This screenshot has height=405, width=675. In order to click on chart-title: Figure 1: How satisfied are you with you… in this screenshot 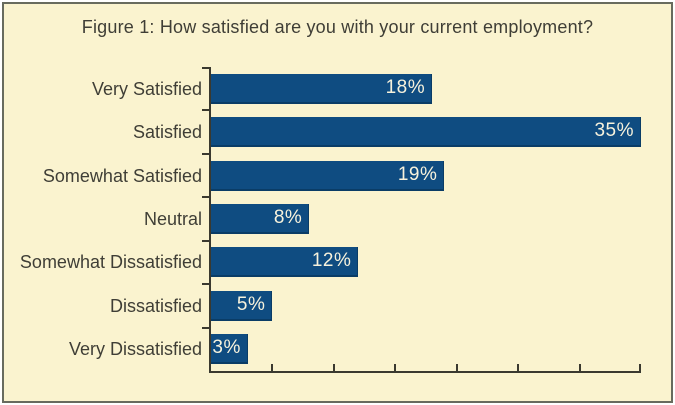, I will do `click(337, 27)`.